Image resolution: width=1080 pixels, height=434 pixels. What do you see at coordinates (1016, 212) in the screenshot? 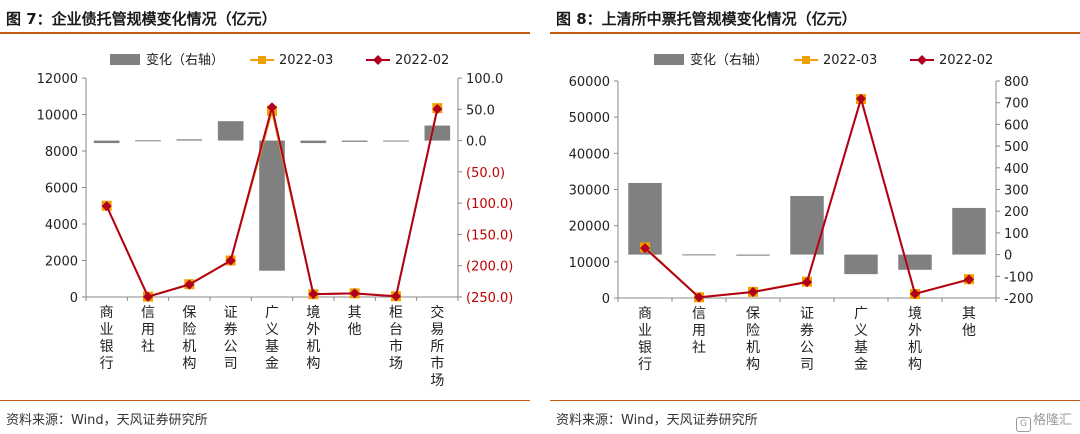
I see `right-tick-label: 200` at bounding box center [1016, 212].